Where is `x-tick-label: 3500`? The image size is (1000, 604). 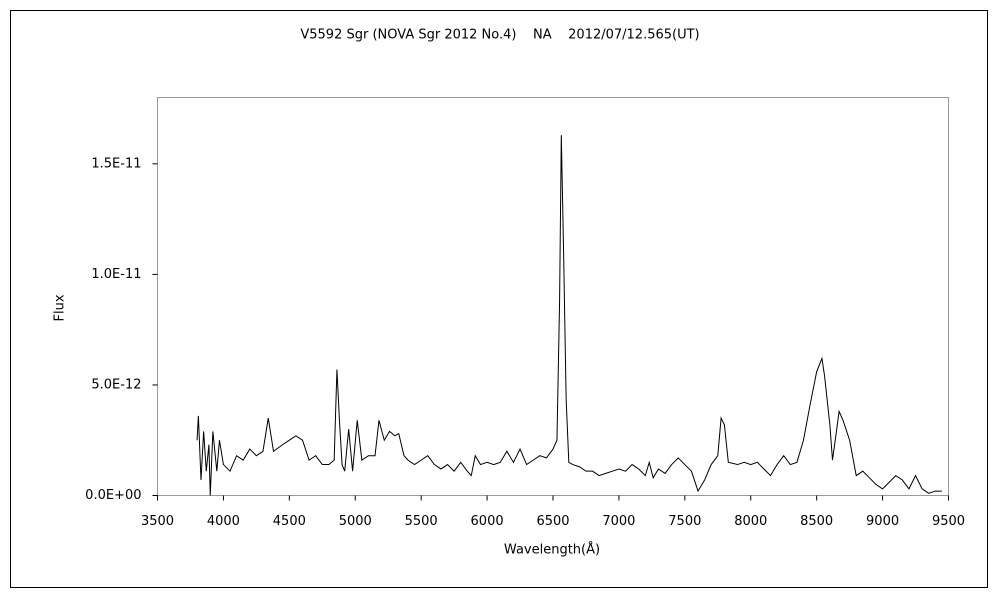
x-tick-label: 3500 is located at coordinates (157, 521).